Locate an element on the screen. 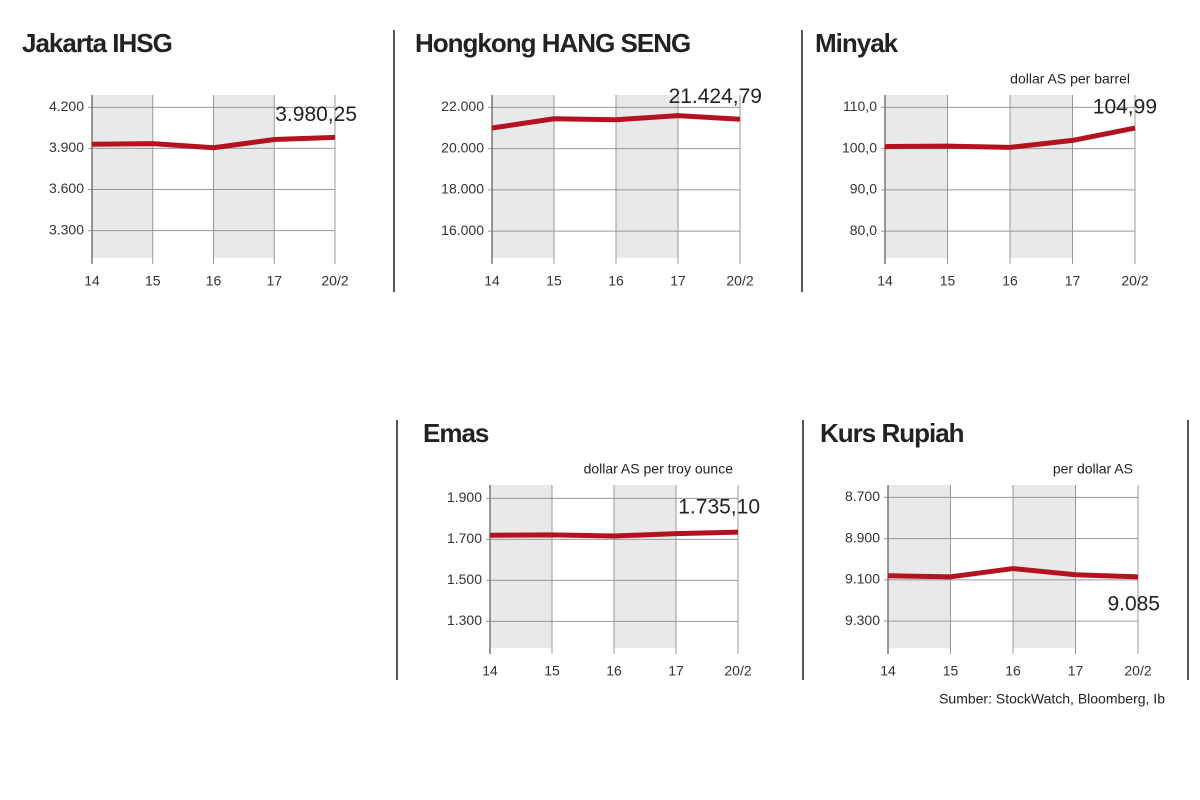 The image size is (1200, 800). y-tick-label: 20.000 is located at coordinates (462, 147).